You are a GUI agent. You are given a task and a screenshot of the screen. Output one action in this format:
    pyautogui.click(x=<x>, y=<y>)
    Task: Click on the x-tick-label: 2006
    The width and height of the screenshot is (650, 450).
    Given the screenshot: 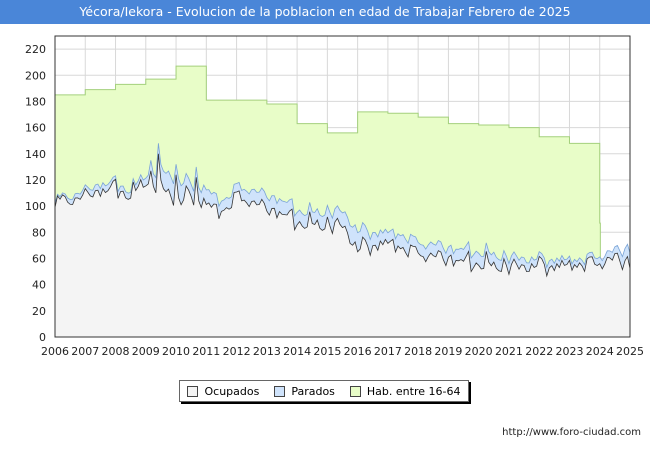 What is the action you would take?
    pyautogui.click(x=55, y=351)
    